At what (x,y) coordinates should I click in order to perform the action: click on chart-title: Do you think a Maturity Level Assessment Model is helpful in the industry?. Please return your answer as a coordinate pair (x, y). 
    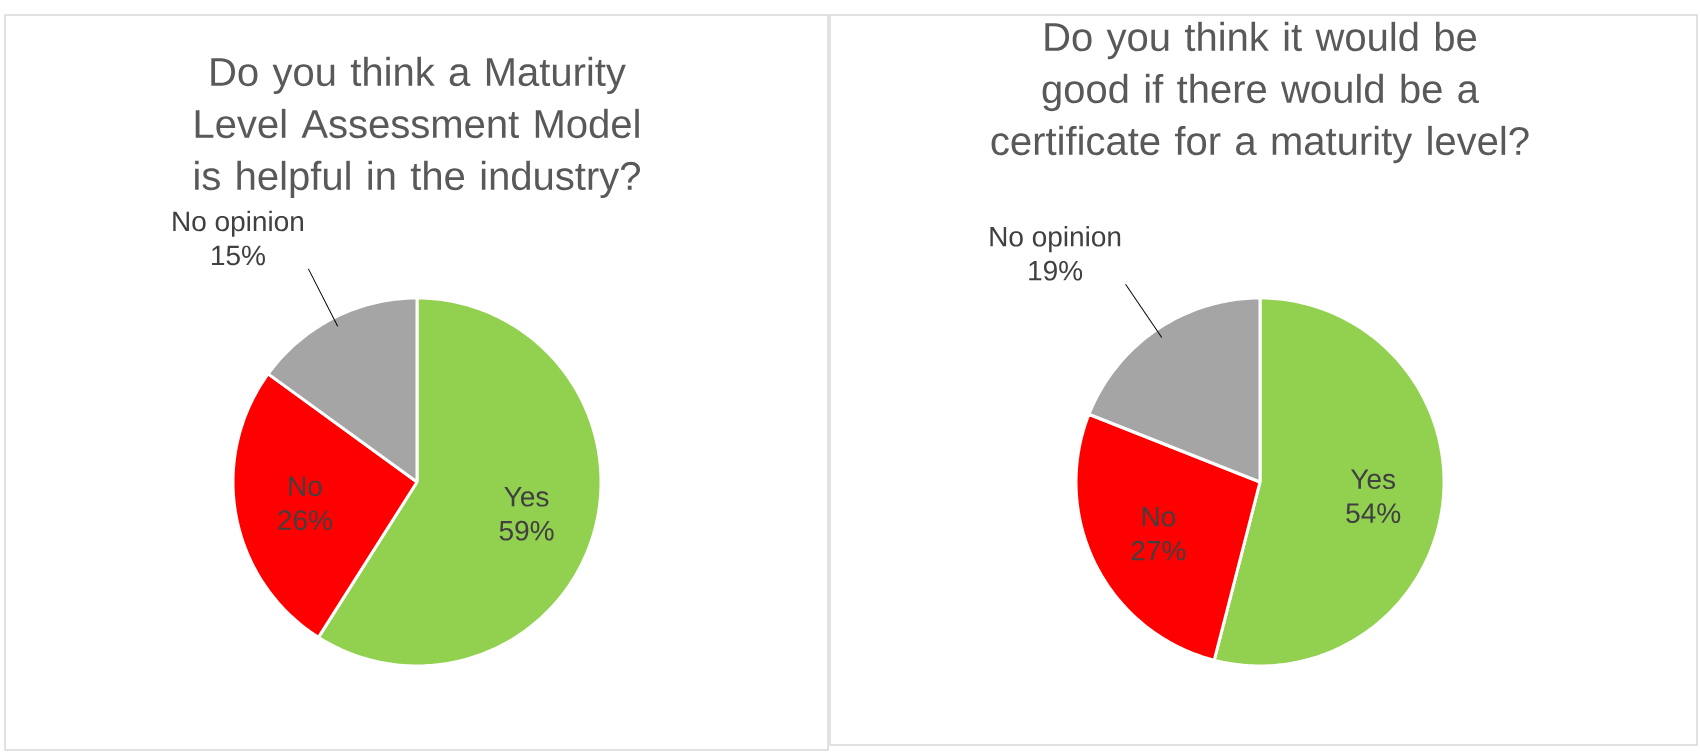
    Looking at the image, I should click on (417, 127).